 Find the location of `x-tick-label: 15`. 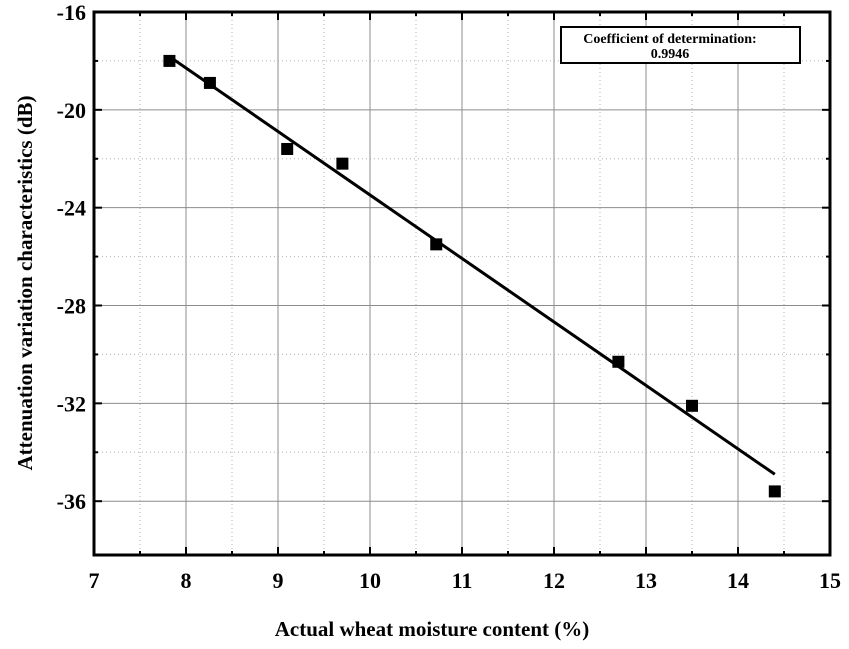

x-tick-label: 15 is located at coordinates (830, 580).